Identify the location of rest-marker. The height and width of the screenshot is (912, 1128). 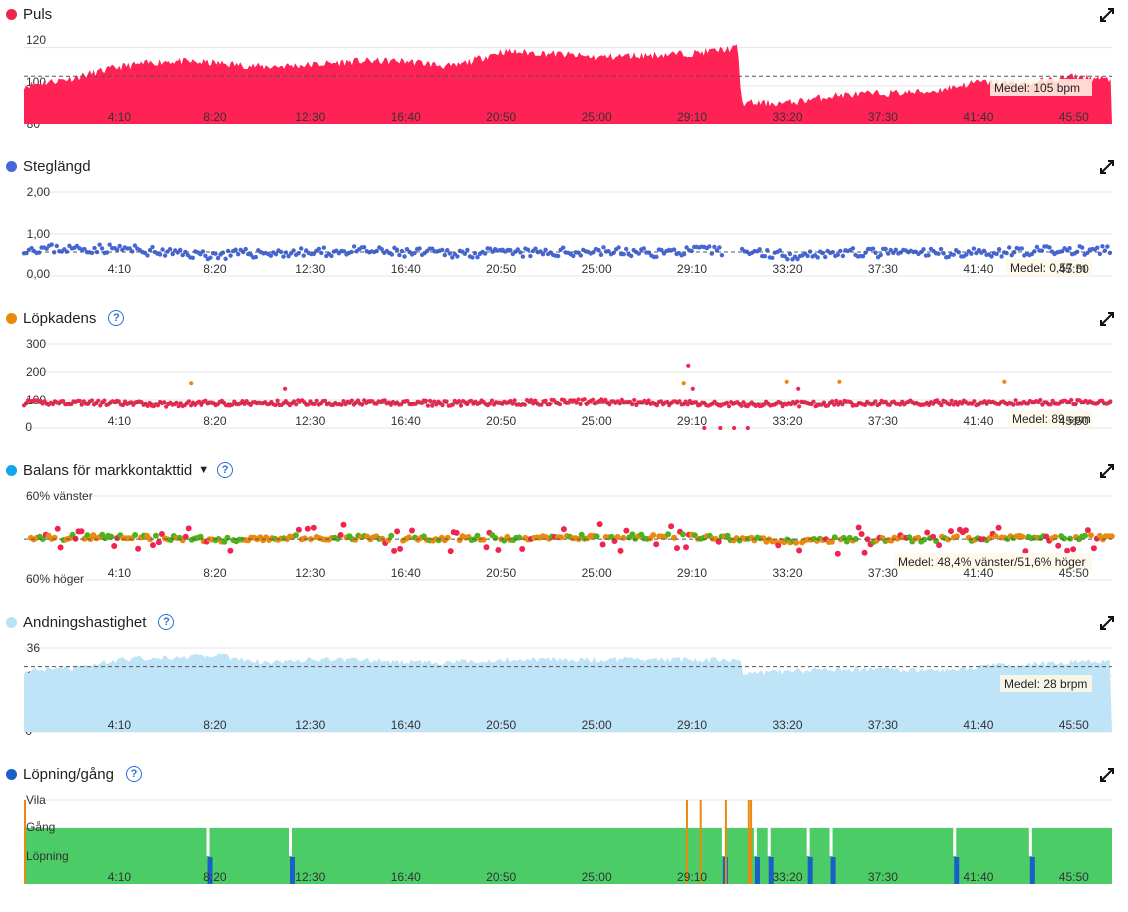
(751, 842).